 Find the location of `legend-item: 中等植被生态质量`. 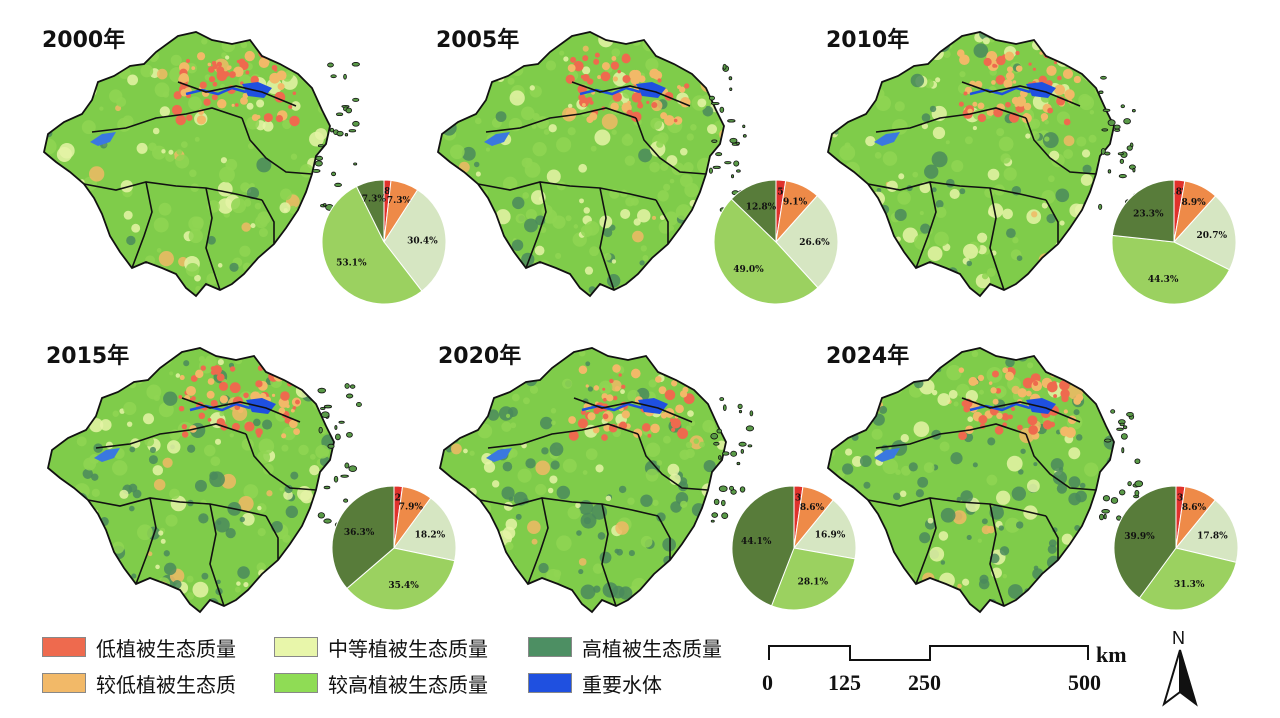

legend-item: 中等植被生态质量 is located at coordinates (381, 647).